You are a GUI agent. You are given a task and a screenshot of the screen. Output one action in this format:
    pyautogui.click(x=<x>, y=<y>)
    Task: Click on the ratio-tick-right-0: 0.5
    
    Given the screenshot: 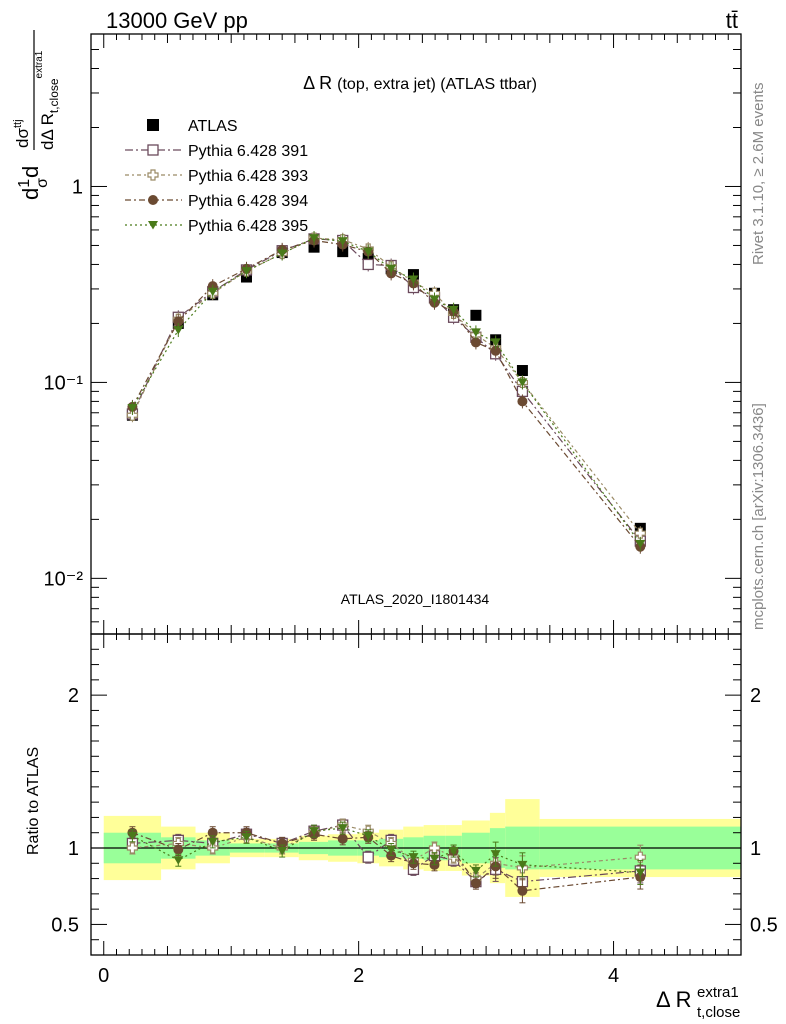 What is the action you would take?
    pyautogui.click(x=764, y=925)
    